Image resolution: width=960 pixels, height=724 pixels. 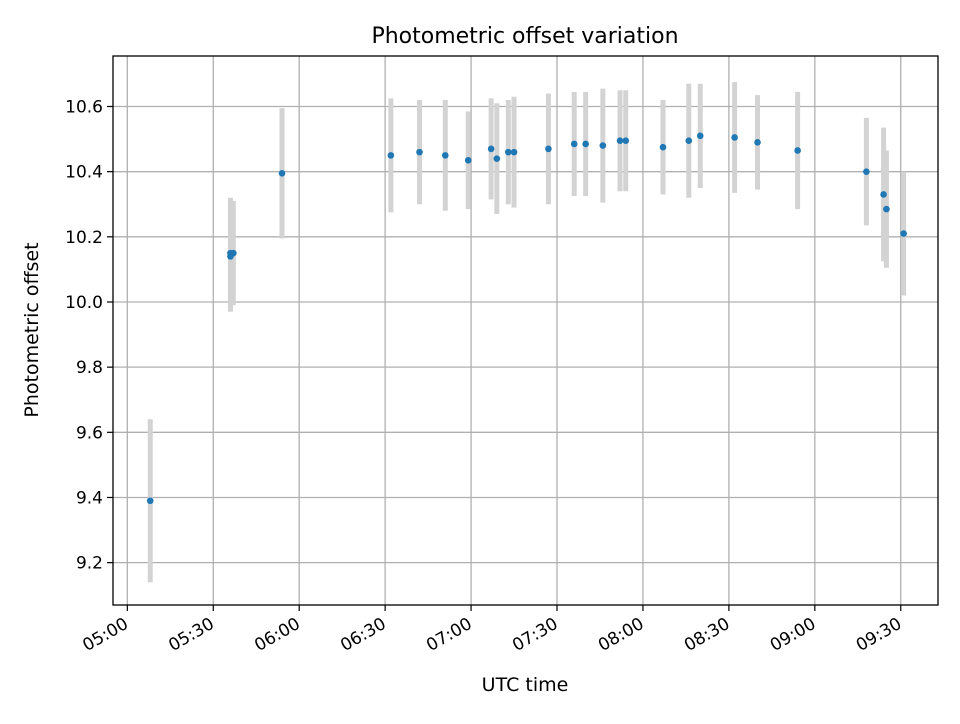 What do you see at coordinates (525, 685) in the screenshot?
I see `x-axis-label: UTC time` at bounding box center [525, 685].